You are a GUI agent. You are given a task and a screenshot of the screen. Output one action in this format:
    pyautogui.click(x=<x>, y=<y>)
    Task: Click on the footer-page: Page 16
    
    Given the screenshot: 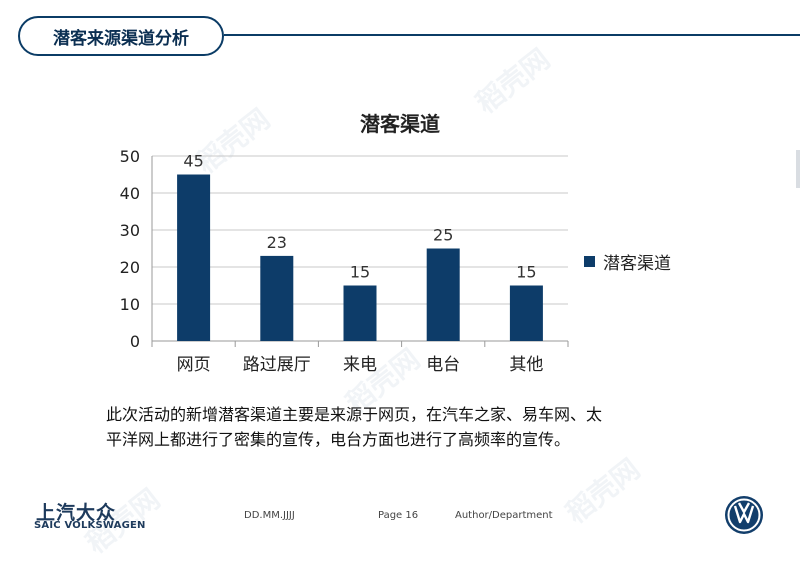 What is the action you would take?
    pyautogui.click(x=398, y=515)
    